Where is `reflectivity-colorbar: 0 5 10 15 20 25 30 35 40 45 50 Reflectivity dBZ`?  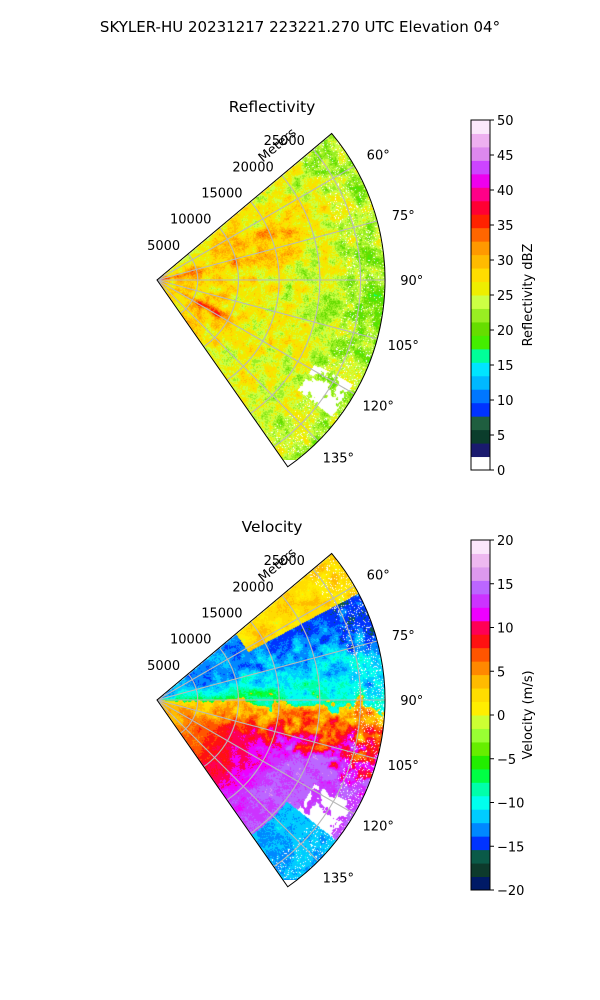
reflectivity-colorbar: 0 5 10 15 20 25 30 35 40 45 50 Reflectivity dBZ is located at coordinates (503, 296).